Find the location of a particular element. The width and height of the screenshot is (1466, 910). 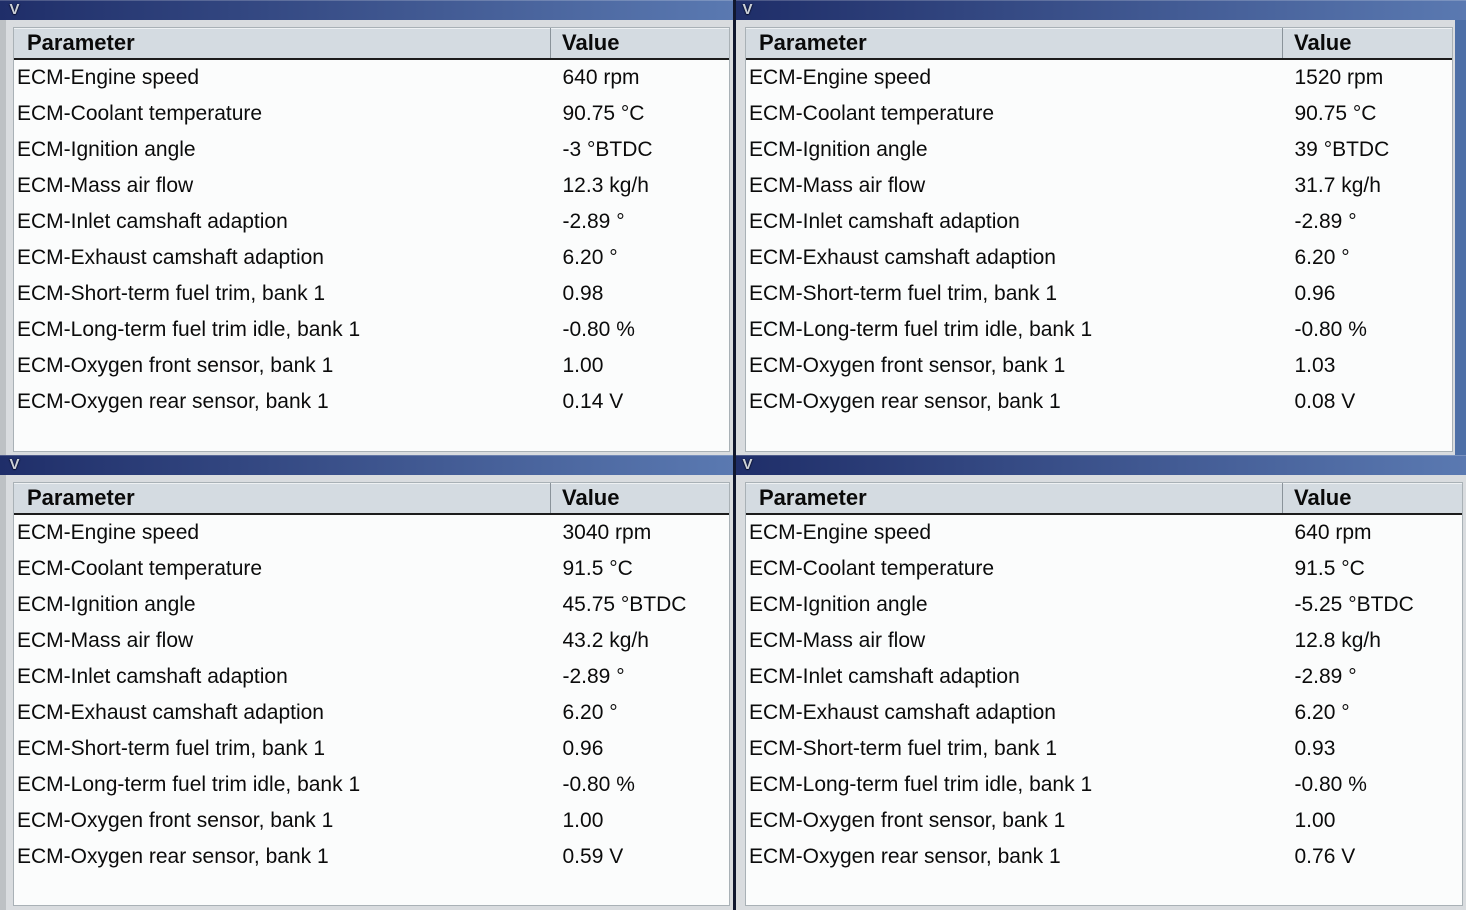

value-cell: 1.03 is located at coordinates (1315, 365).